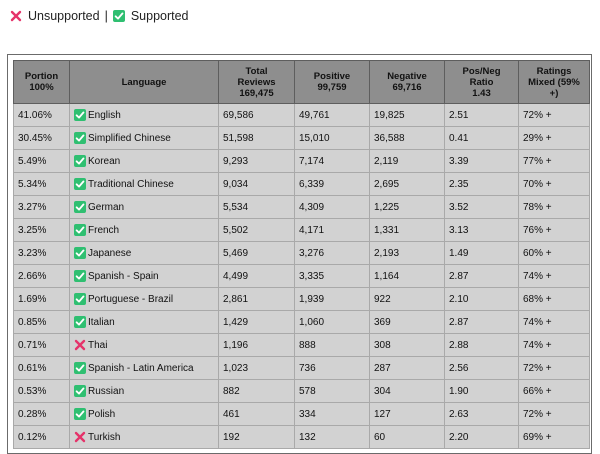  I want to click on header-pos-neg-ratio: Pos/Neg Ratio 1.43, so click(481, 82).